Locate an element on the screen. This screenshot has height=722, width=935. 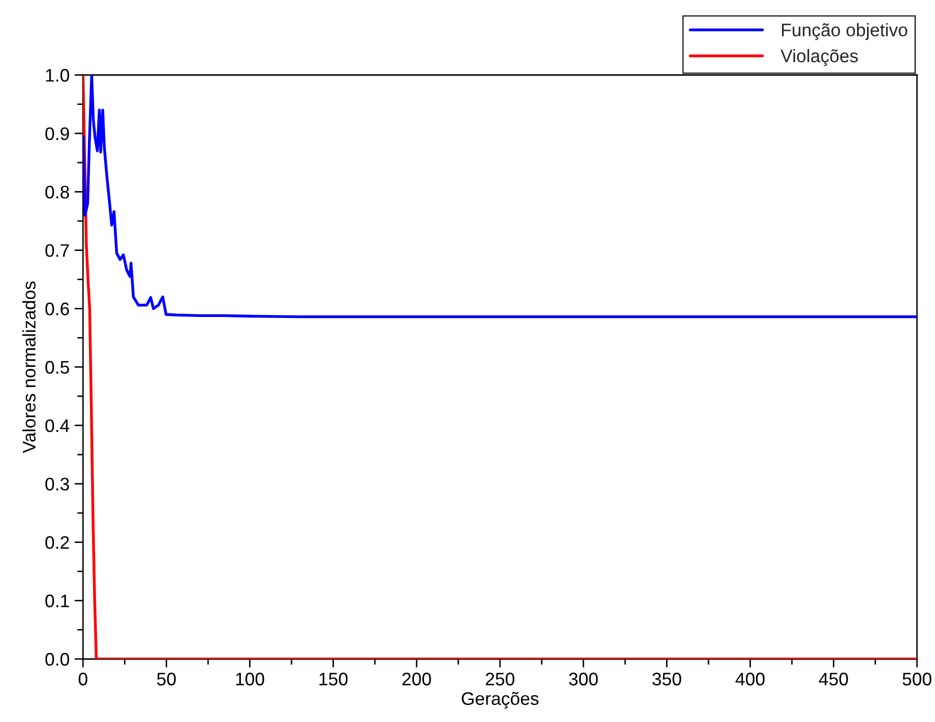
x-tick-label: 300 is located at coordinates (583, 679).